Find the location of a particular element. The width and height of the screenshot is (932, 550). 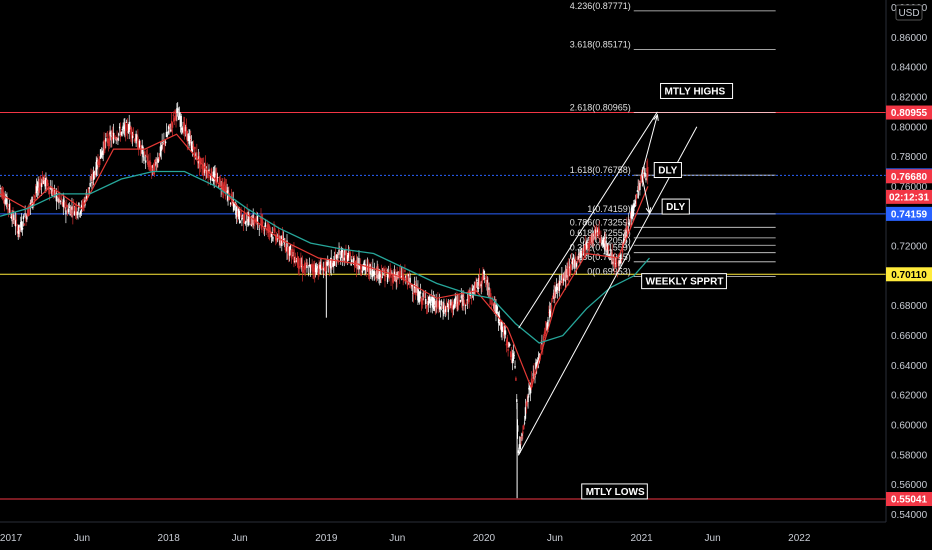

price-tick-label: 0.68000 is located at coordinates (909, 306).